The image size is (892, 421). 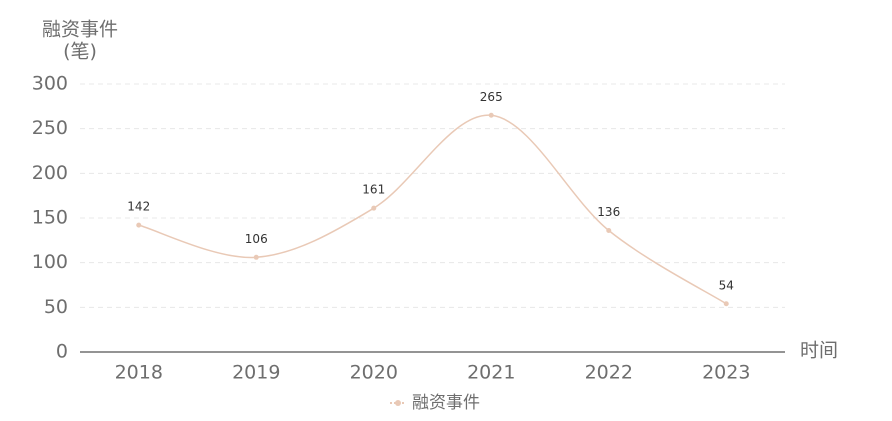 I want to click on x-tick-label: 2020, so click(x=374, y=373).